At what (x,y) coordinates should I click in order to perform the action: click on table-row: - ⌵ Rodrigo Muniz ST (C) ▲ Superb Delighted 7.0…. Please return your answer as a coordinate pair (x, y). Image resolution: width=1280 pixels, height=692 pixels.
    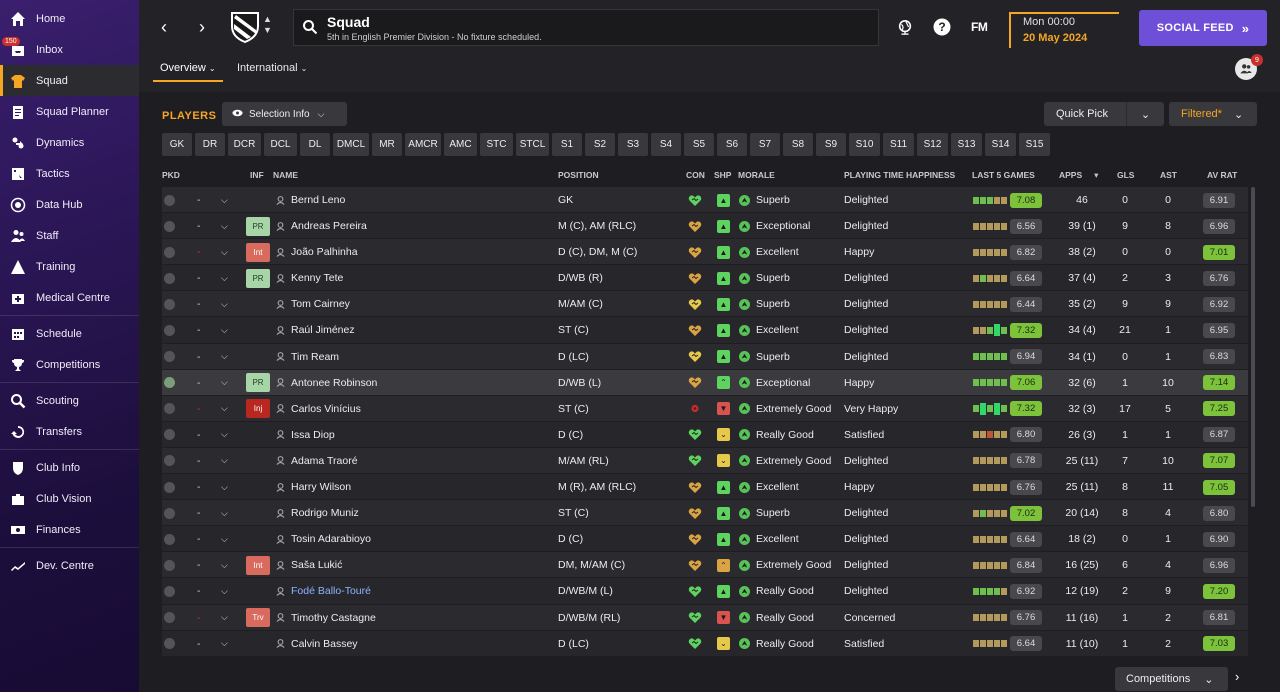
    Looking at the image, I should click on (705, 513).